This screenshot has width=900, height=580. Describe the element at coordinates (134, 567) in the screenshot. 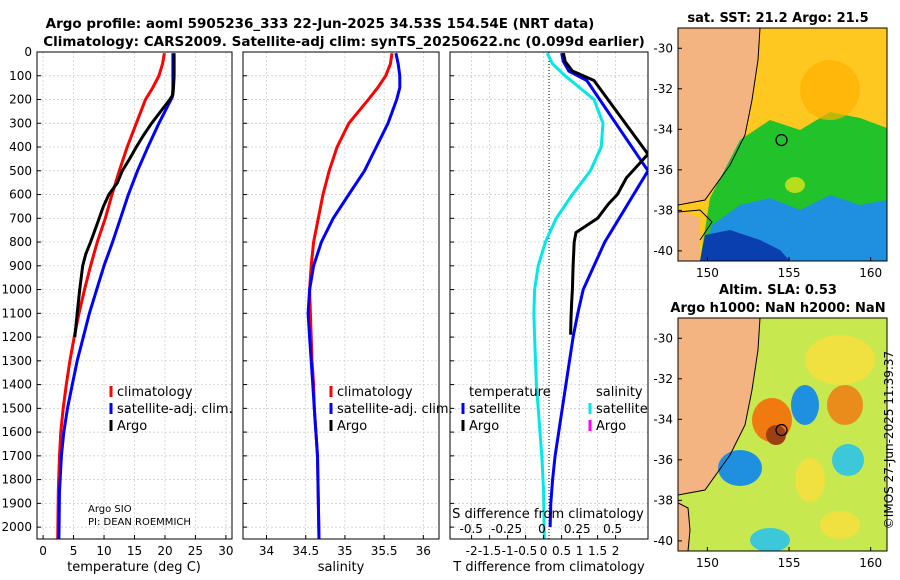

I see `temperature-xlabel: temperature (deg C)` at that location.